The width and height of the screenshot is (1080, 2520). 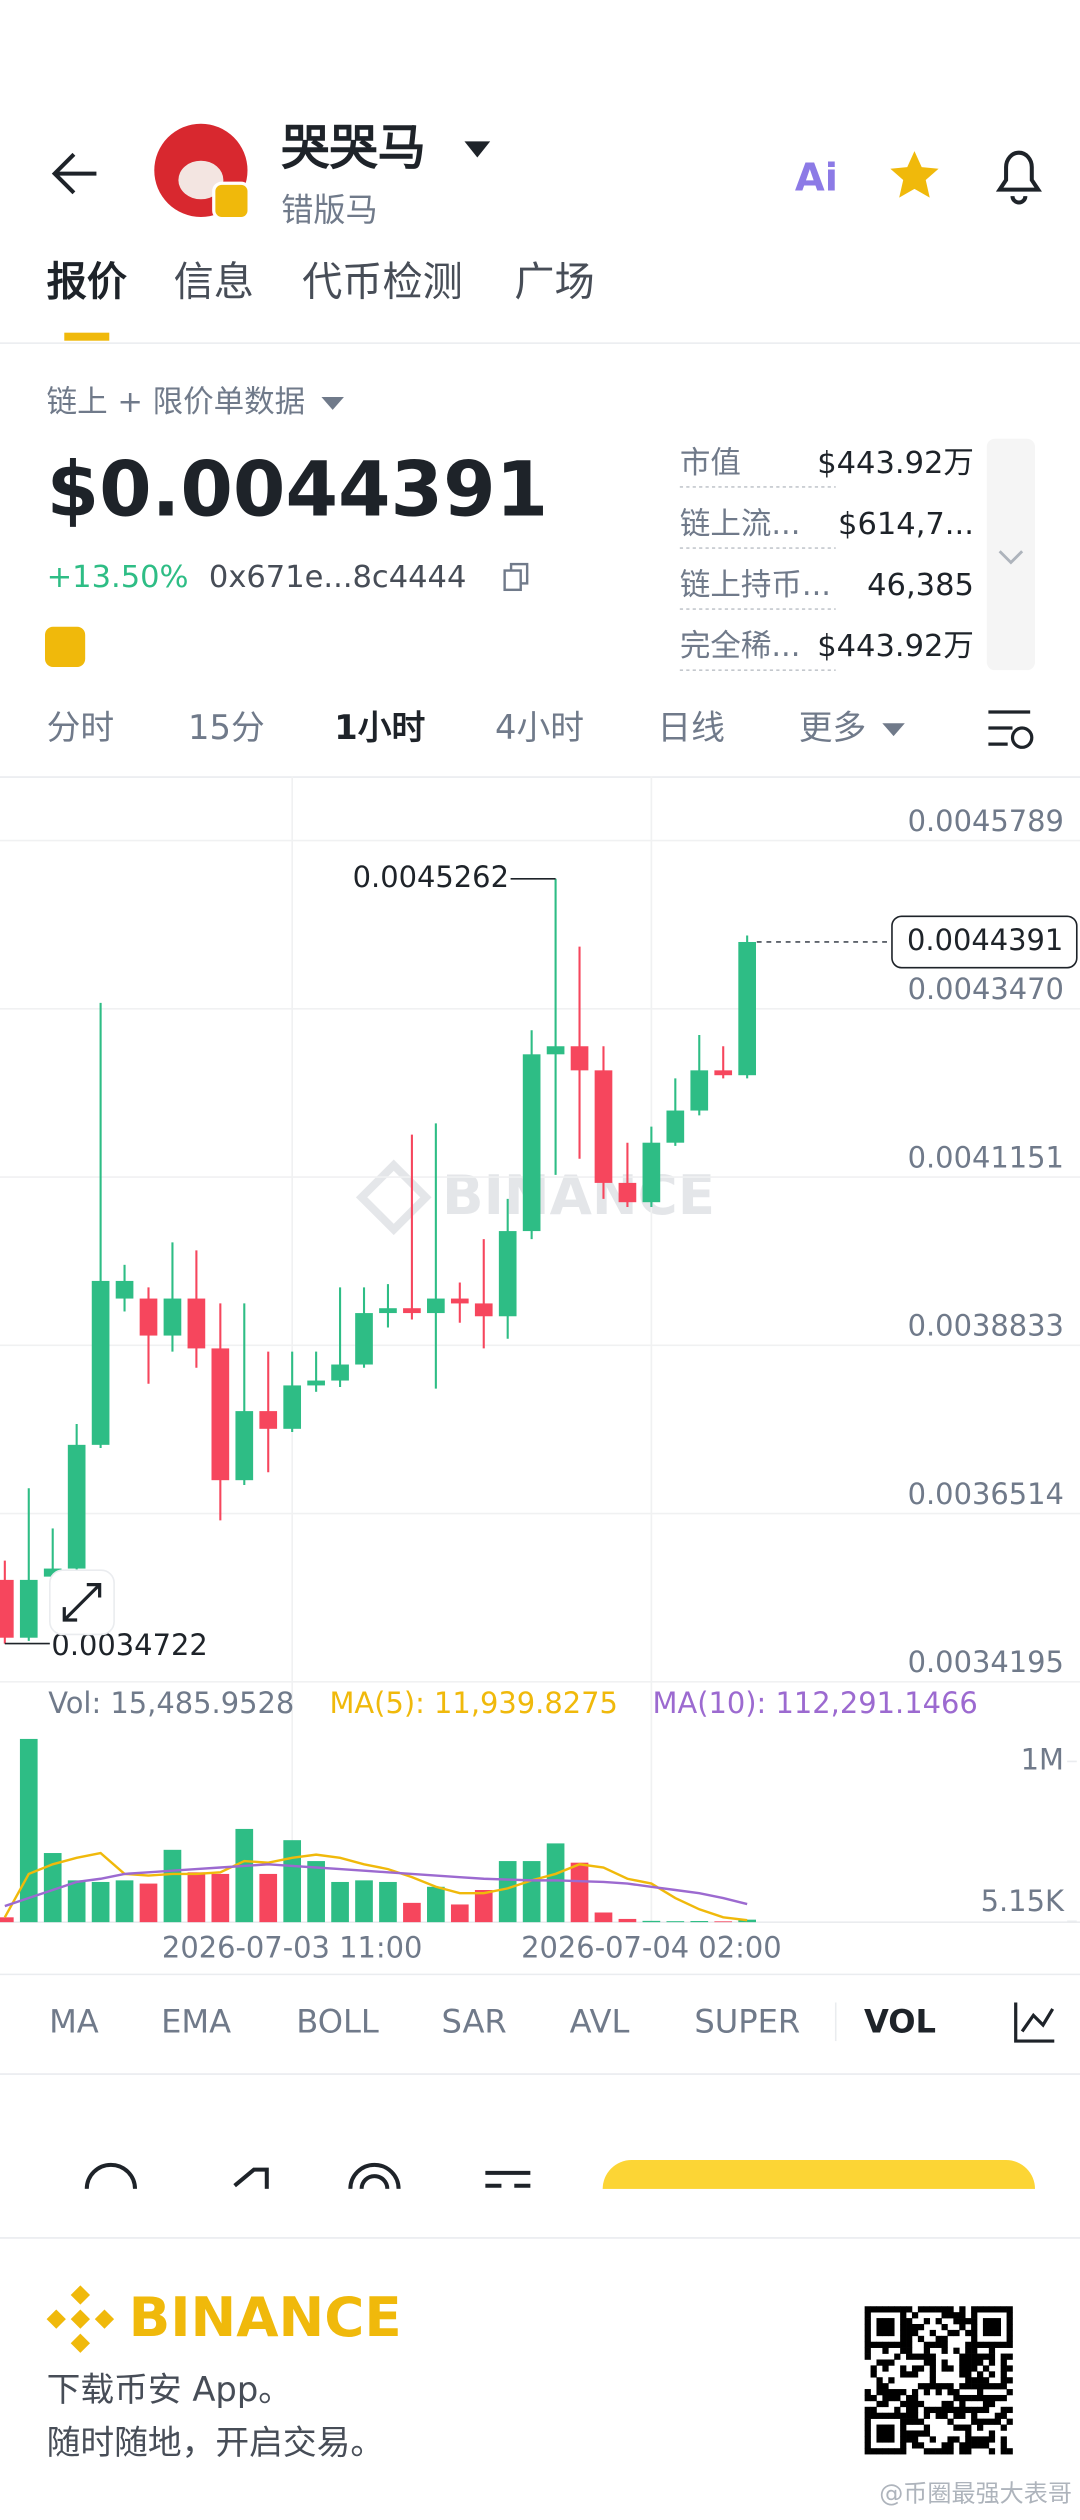 I want to click on timeframe: 更多, so click(x=833, y=727).